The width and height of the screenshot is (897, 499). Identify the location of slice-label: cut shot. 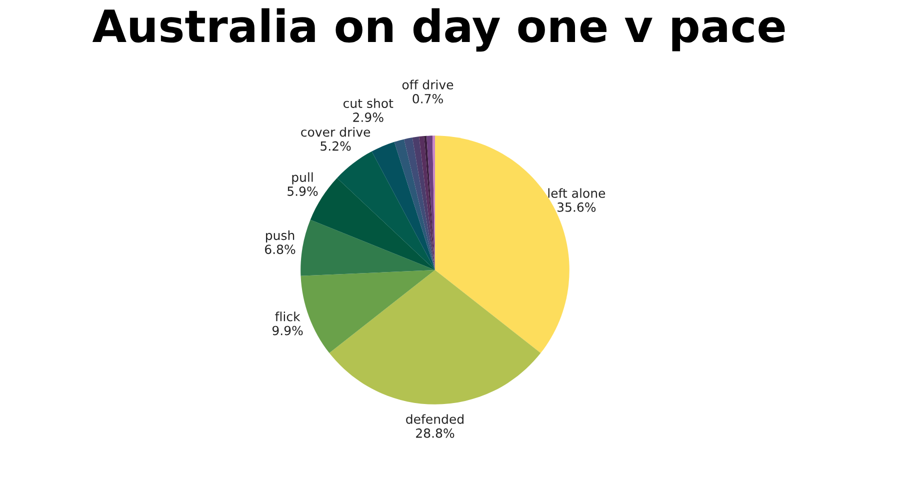
(368, 103).